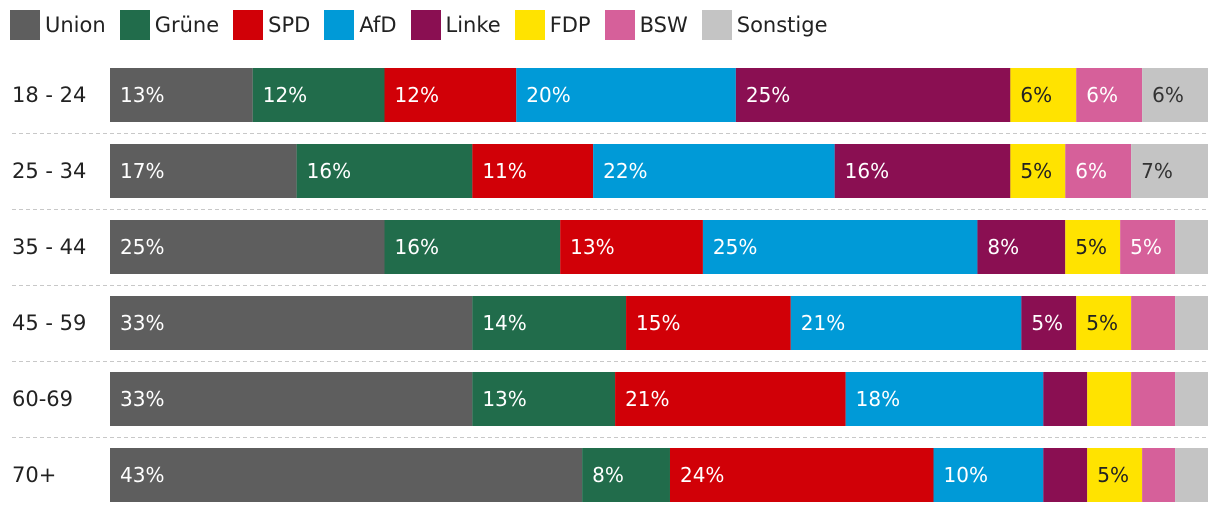 The width and height of the screenshot is (1220, 514). Describe the element at coordinates (329, 171) in the screenshot. I see `data-label-gruene-25-34: 16%` at that location.